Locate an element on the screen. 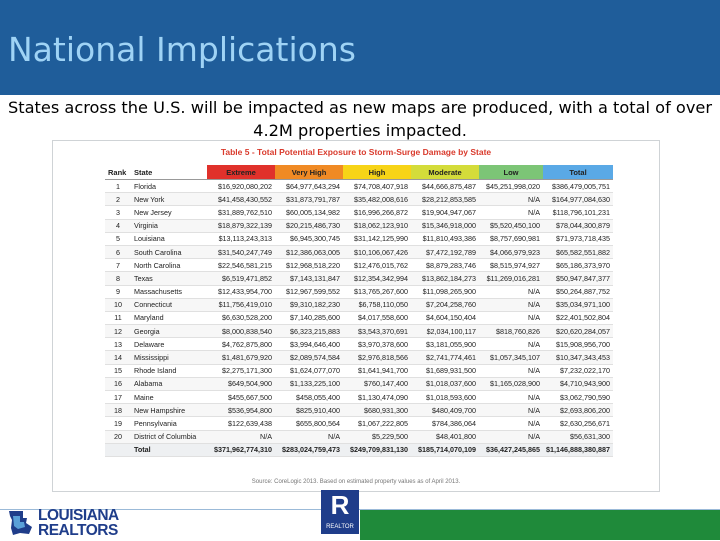 The height and width of the screenshot is (541, 720). value-cell: $825,910,400 is located at coordinates (309, 410).